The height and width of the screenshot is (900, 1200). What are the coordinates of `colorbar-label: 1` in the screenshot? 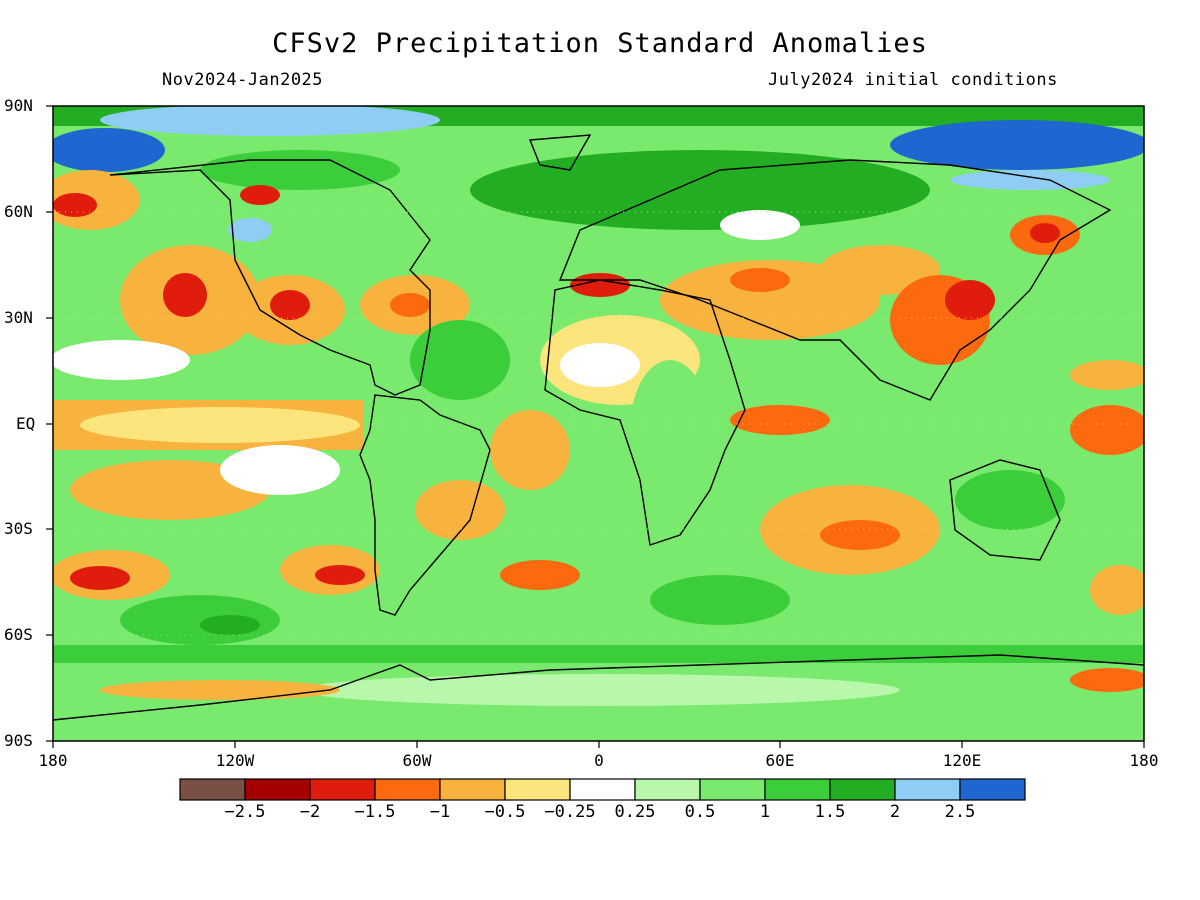 It's located at (765, 812).